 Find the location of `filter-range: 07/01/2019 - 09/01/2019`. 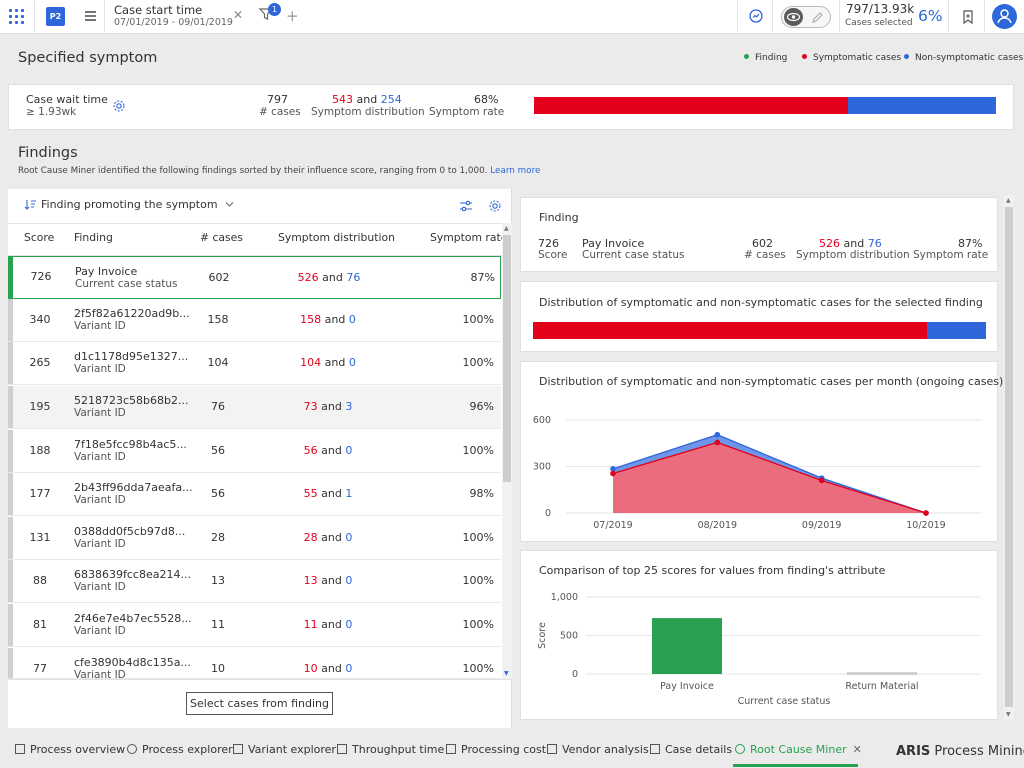

filter-range: 07/01/2019 - 09/01/2019 is located at coordinates (173, 22).